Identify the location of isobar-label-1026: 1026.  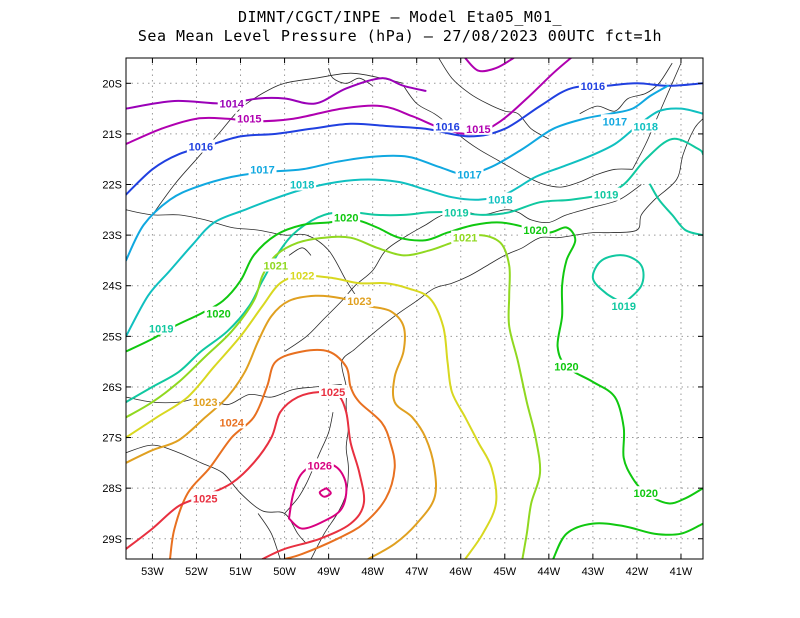
(320, 466).